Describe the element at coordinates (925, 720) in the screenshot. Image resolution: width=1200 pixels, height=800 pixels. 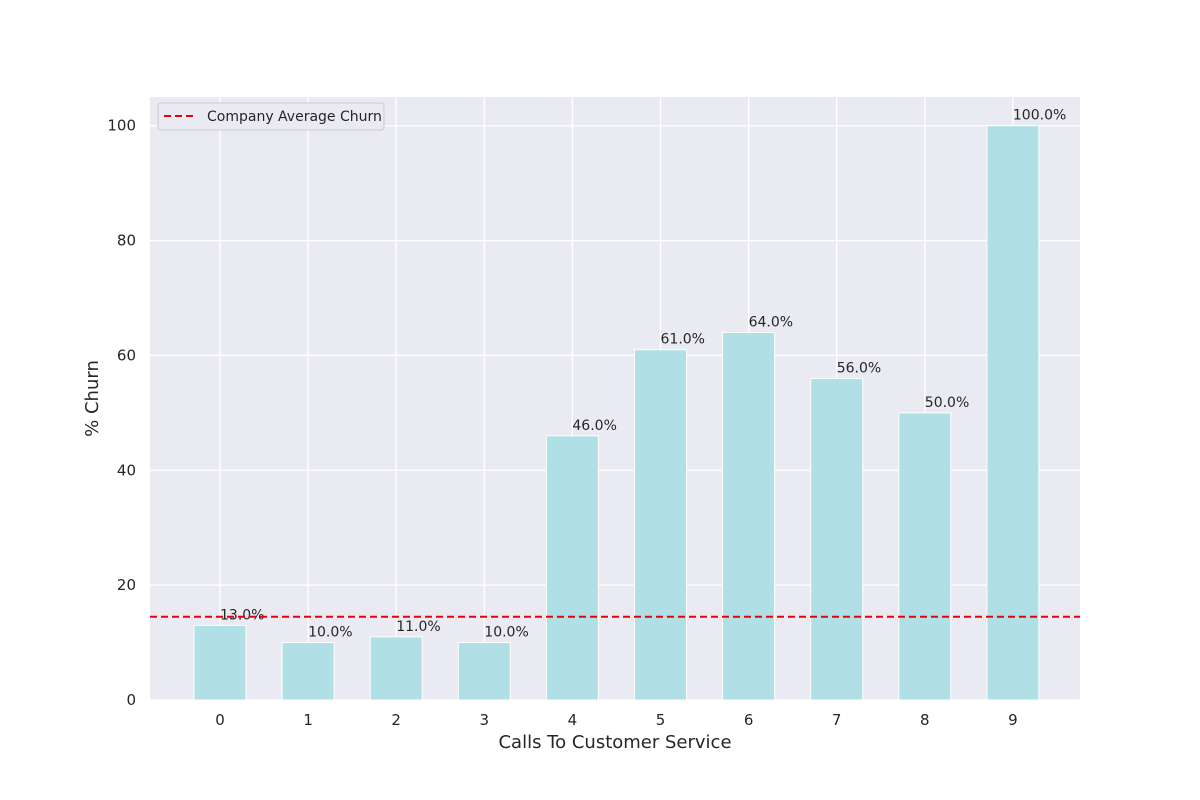
I see `x-tick-label: 8` at that location.